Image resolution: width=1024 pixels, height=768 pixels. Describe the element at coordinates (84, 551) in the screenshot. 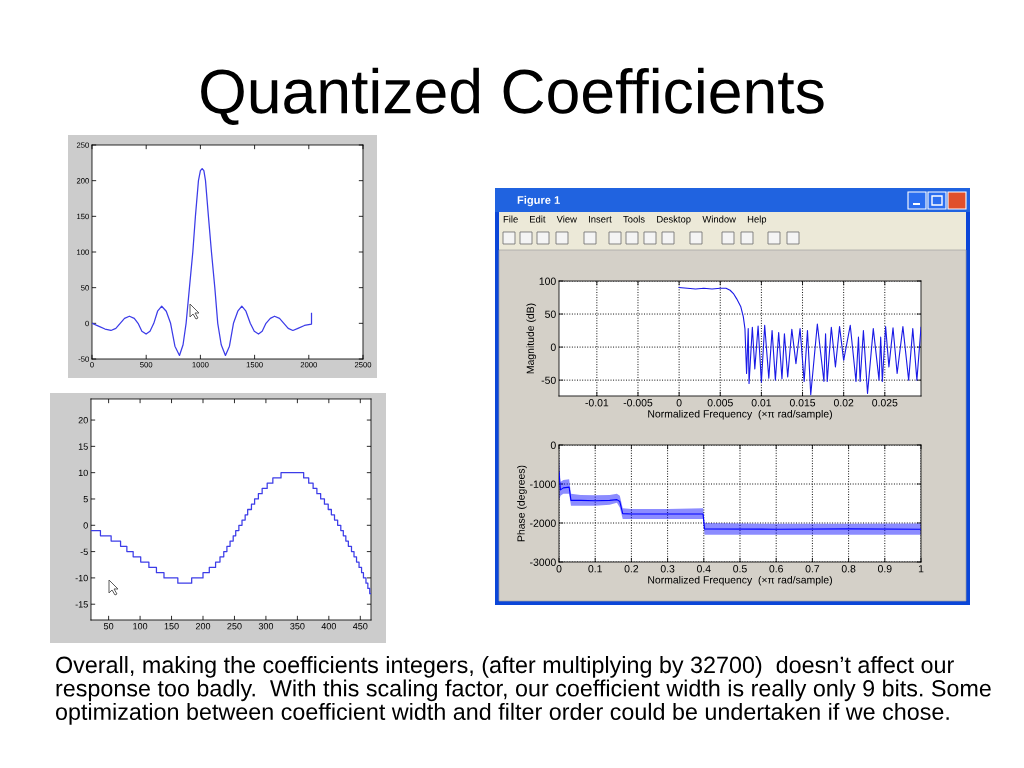

I see `y-tick-label: -5` at that location.